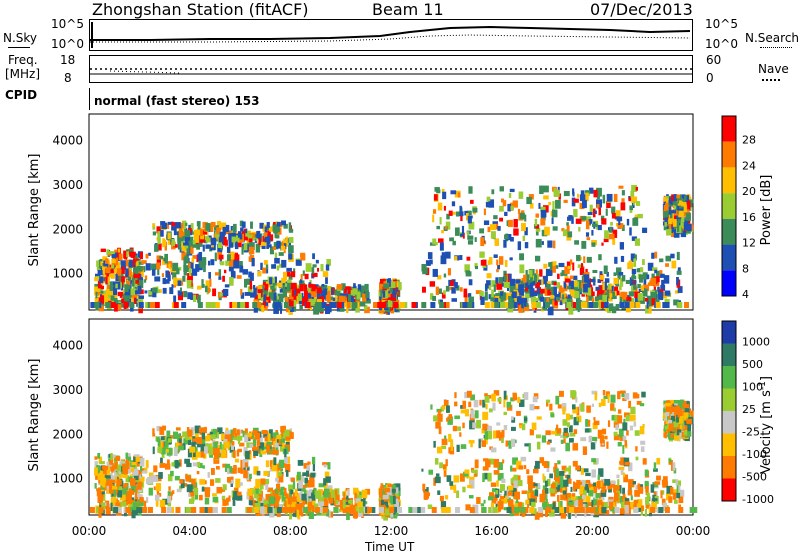 The height and width of the screenshot is (554, 800). Describe the element at coordinates (20, 38) in the screenshot. I see `nsky-label: N.Sky` at that location.